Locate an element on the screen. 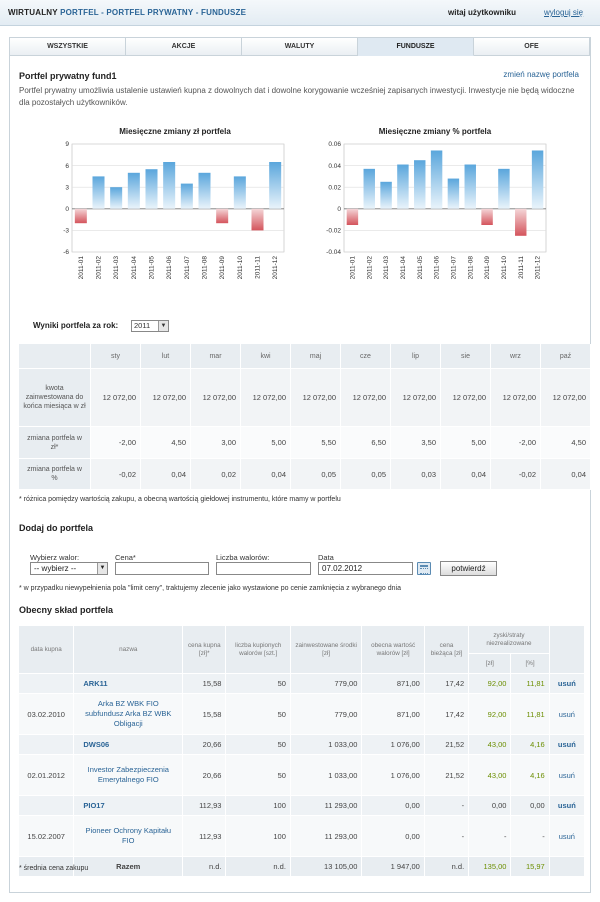 Image resolution: width=600 pixels, height=902 pixels. fund-name-link: Investor Zabezpieczenia Emerytalnego FIO is located at coordinates (129, 775).